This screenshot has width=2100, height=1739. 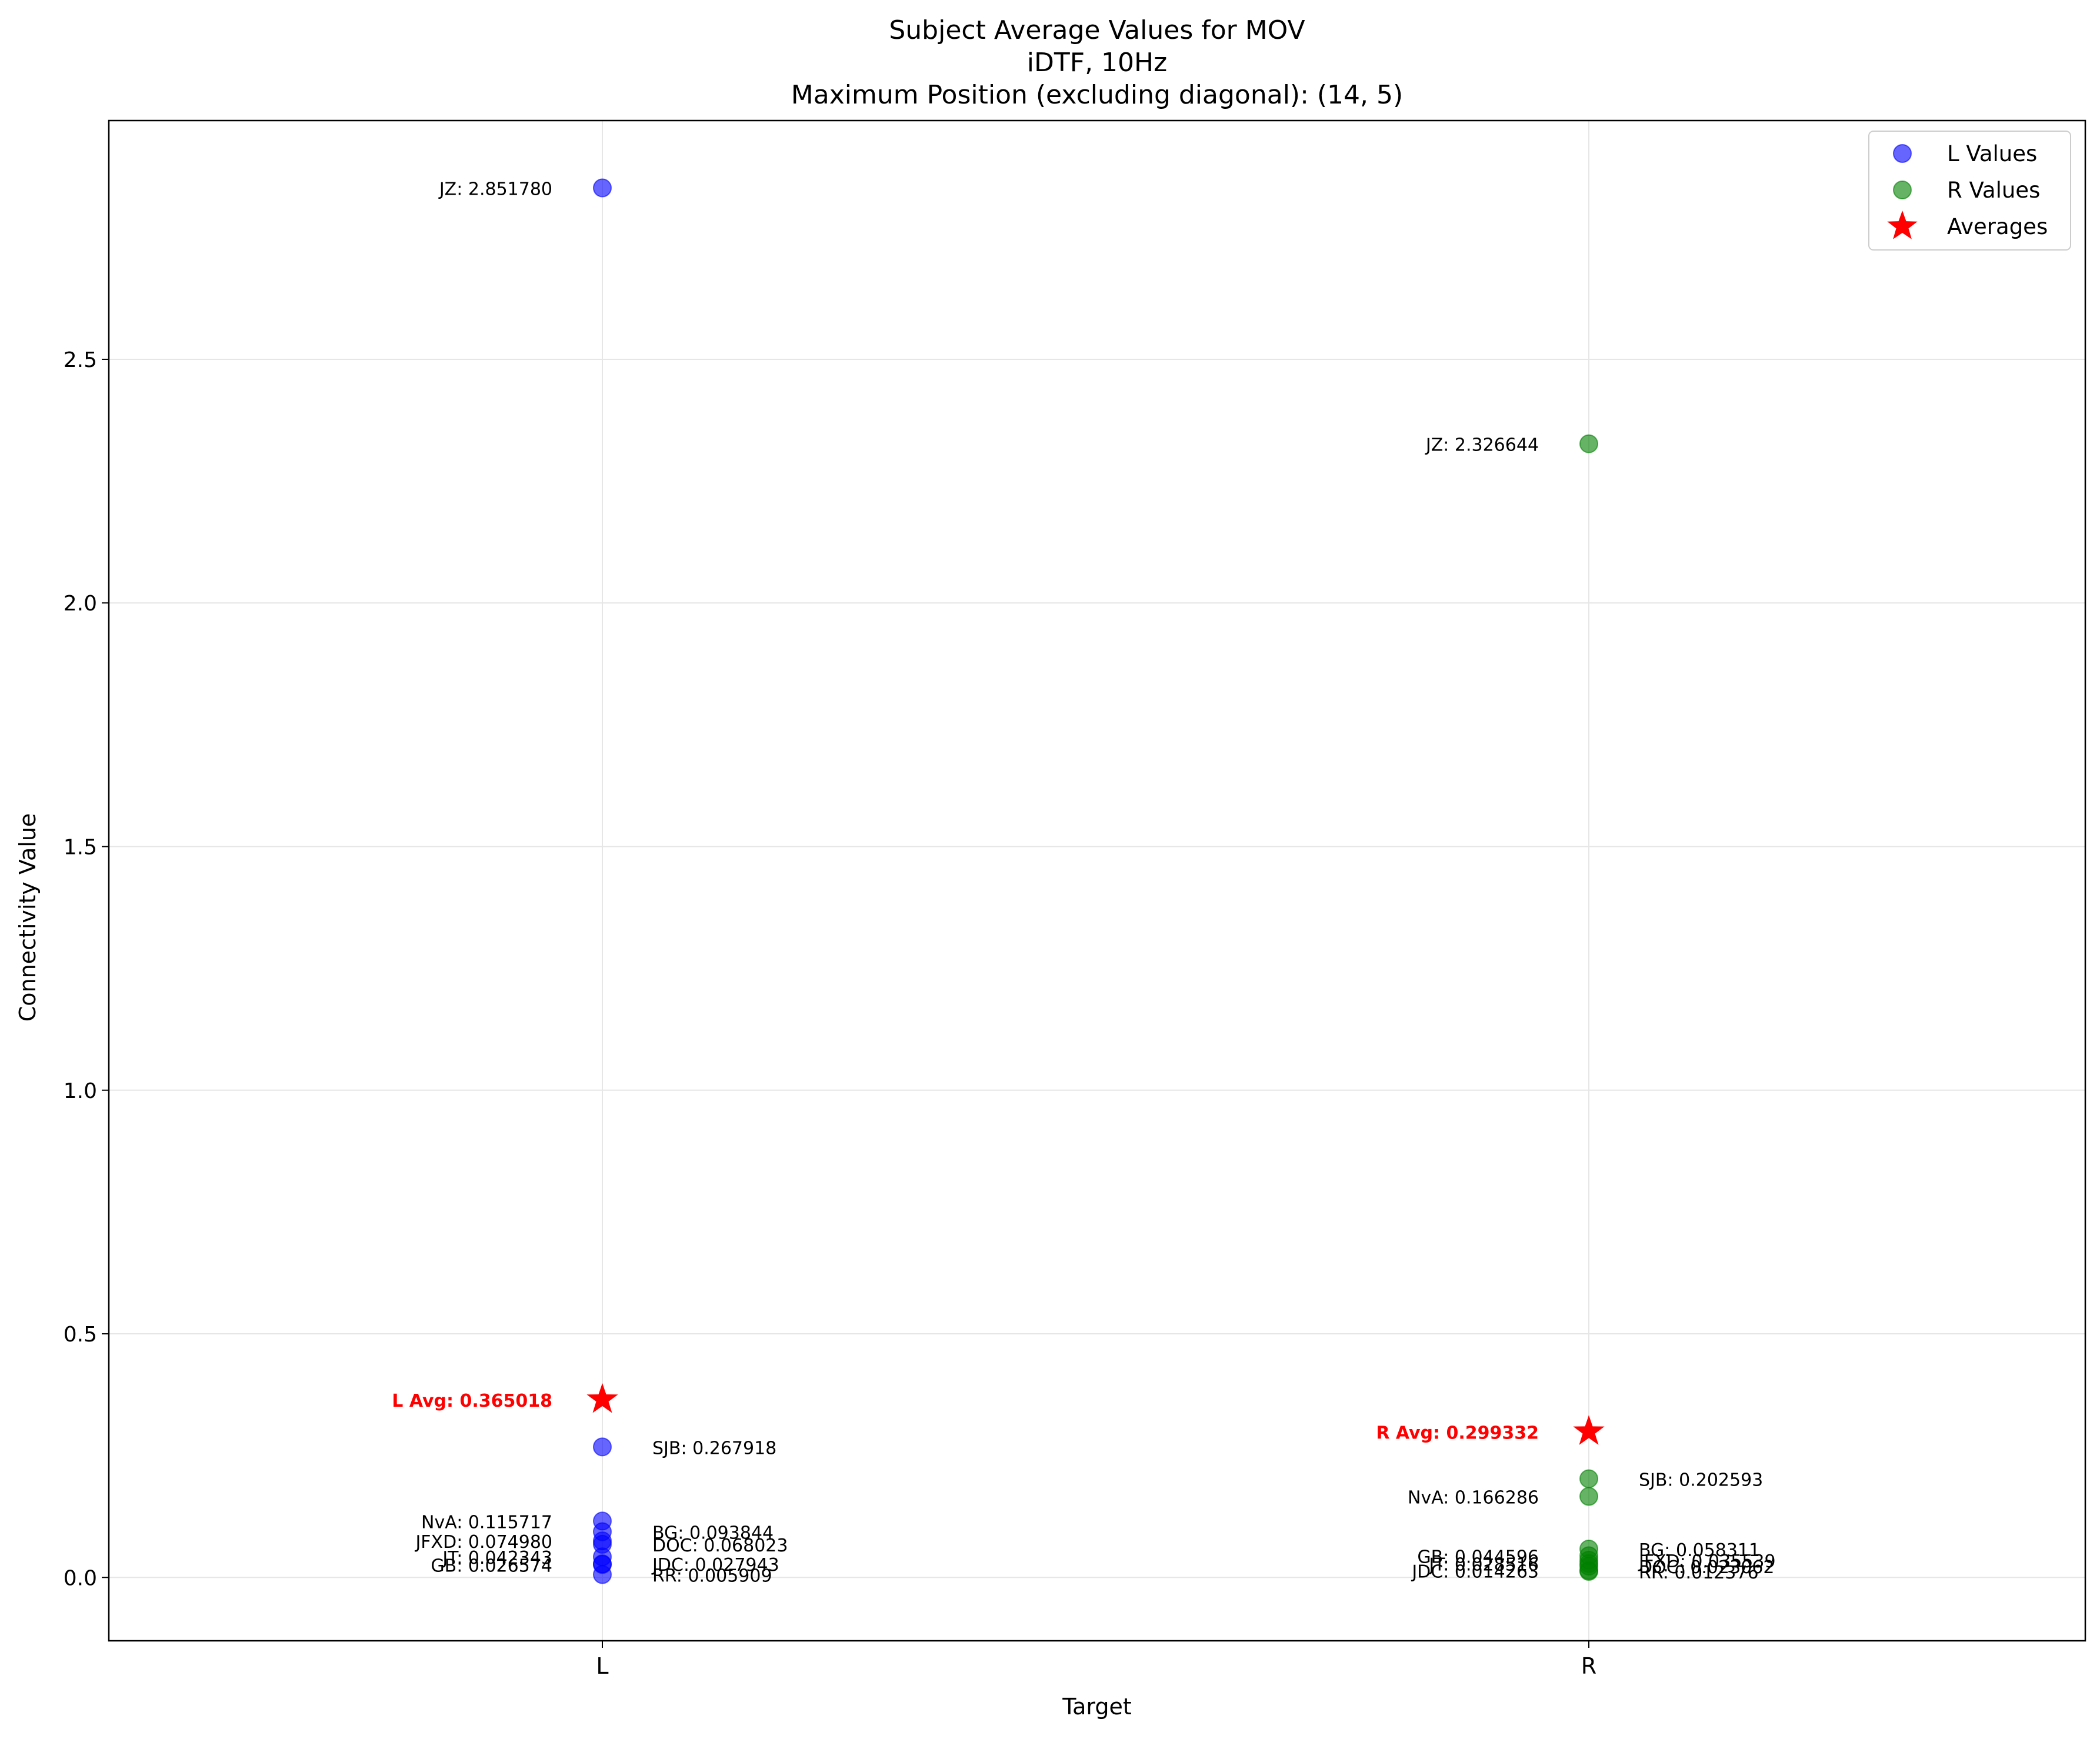 I want to click on y-tick-label: 0.0, so click(x=80, y=1578).